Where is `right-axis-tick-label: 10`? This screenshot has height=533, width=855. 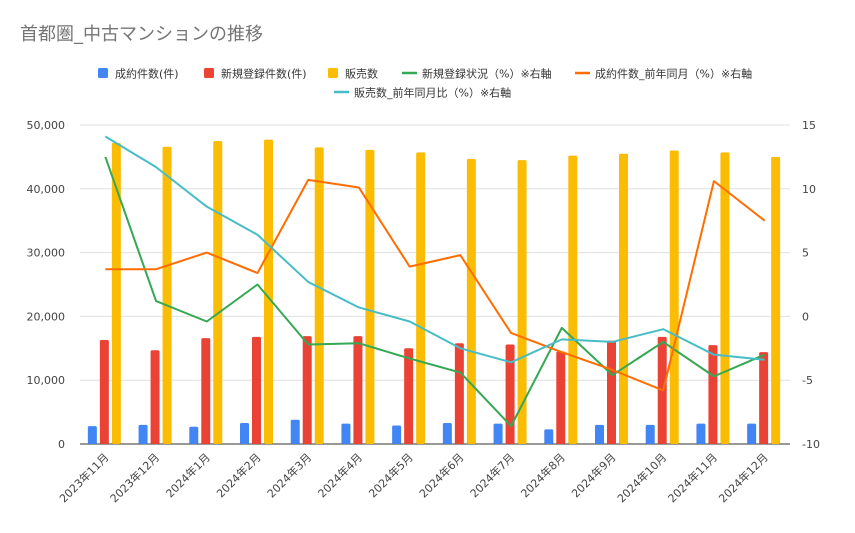
right-axis-tick-label: 10 is located at coordinates (809, 189).